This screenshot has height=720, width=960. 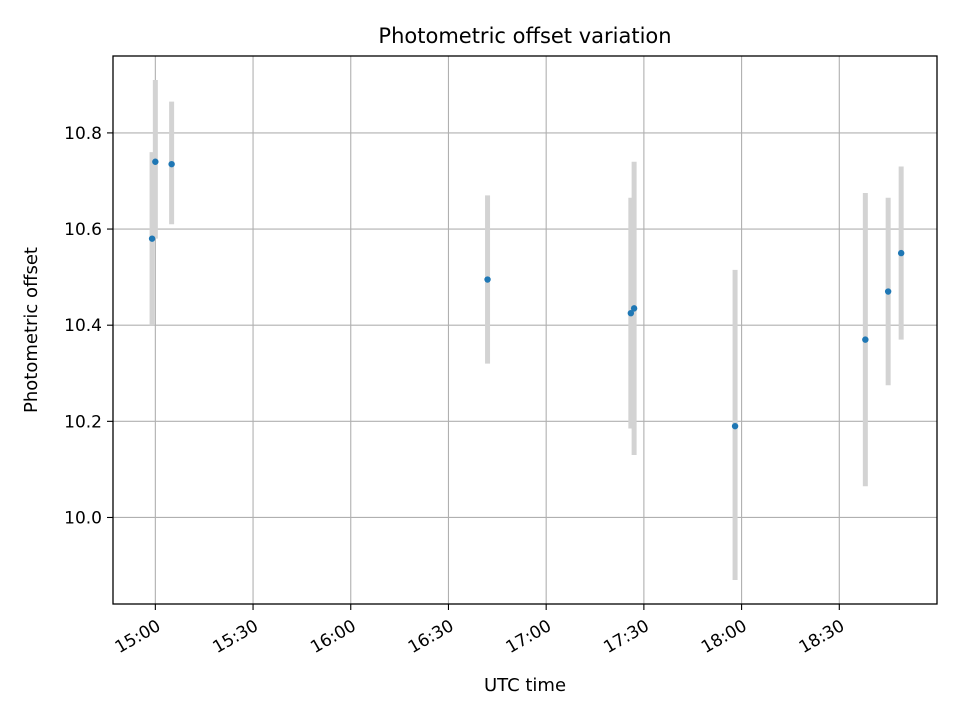 What do you see at coordinates (83, 518) in the screenshot?
I see `y-tick-label: 10.0` at bounding box center [83, 518].